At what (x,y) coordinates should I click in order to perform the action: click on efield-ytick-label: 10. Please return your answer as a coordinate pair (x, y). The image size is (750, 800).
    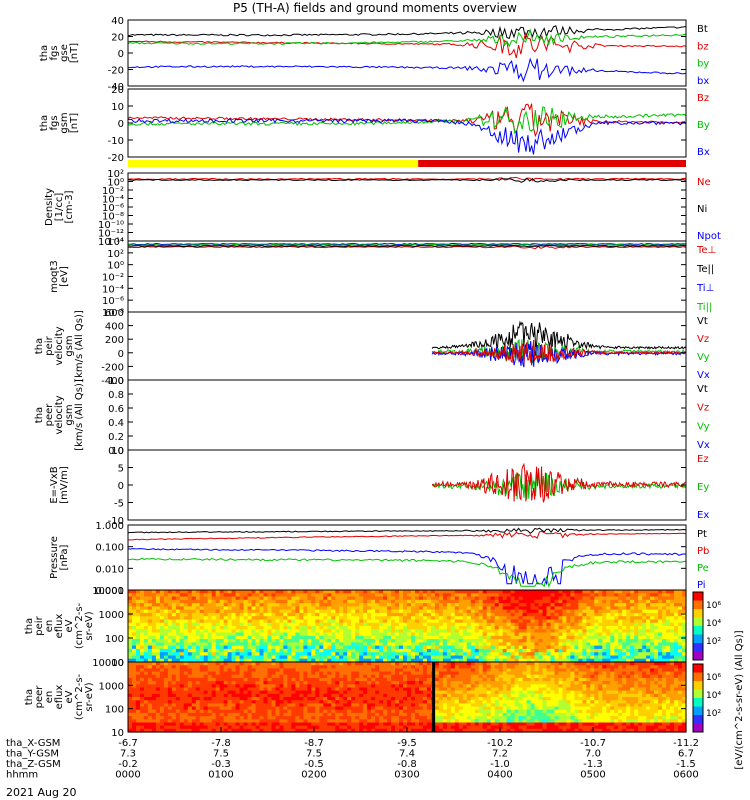
    Looking at the image, I should click on (117, 451).